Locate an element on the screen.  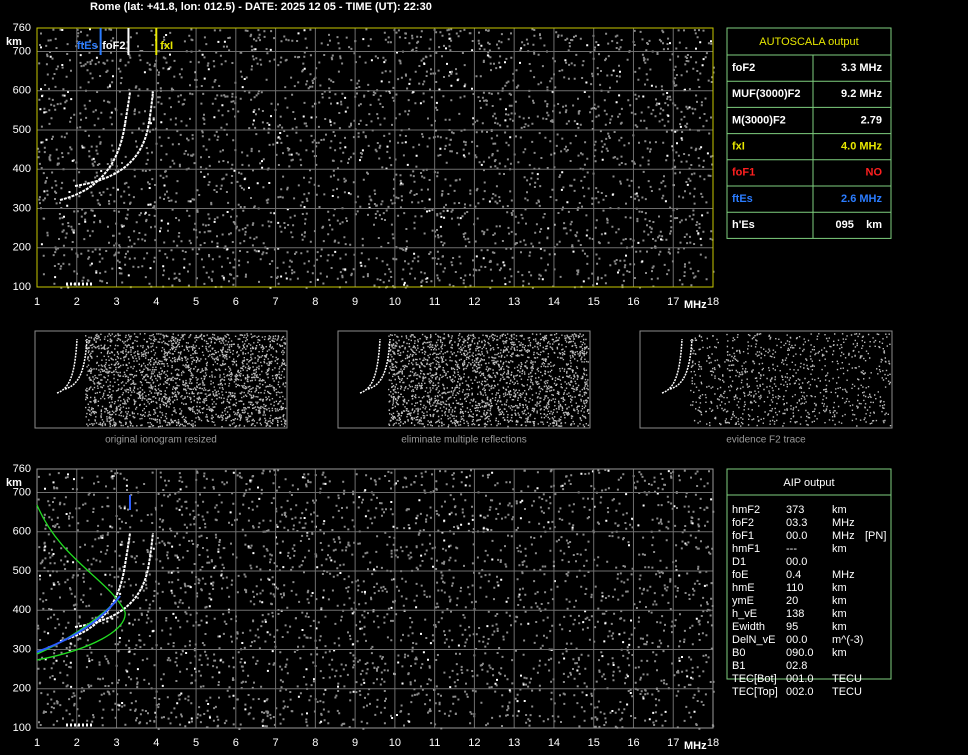
aip-cell: 20 is located at coordinates (792, 601).